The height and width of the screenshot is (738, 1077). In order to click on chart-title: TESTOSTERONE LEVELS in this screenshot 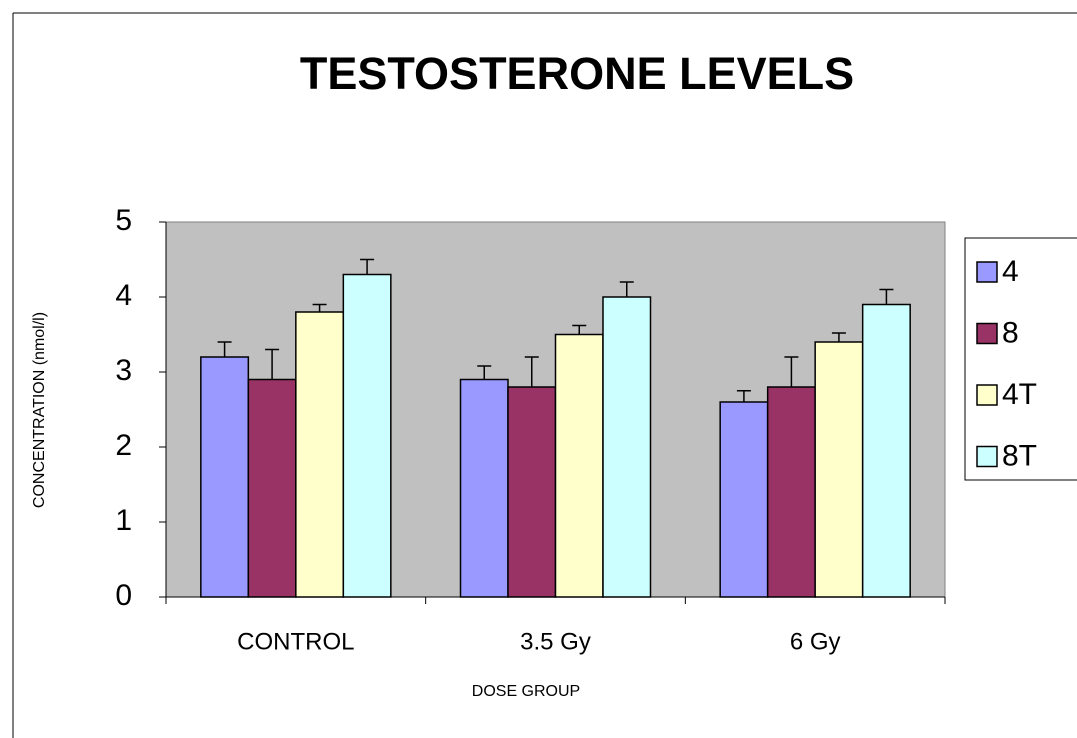, I will do `click(577, 73)`.